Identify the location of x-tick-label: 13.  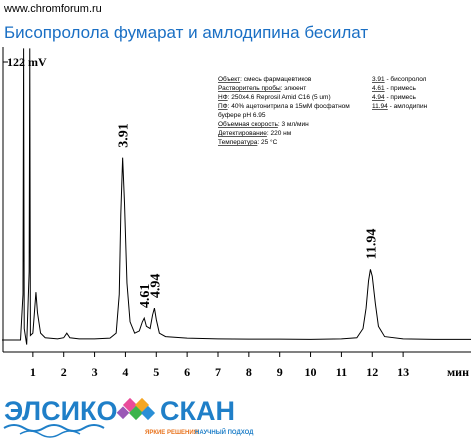
(403, 372).